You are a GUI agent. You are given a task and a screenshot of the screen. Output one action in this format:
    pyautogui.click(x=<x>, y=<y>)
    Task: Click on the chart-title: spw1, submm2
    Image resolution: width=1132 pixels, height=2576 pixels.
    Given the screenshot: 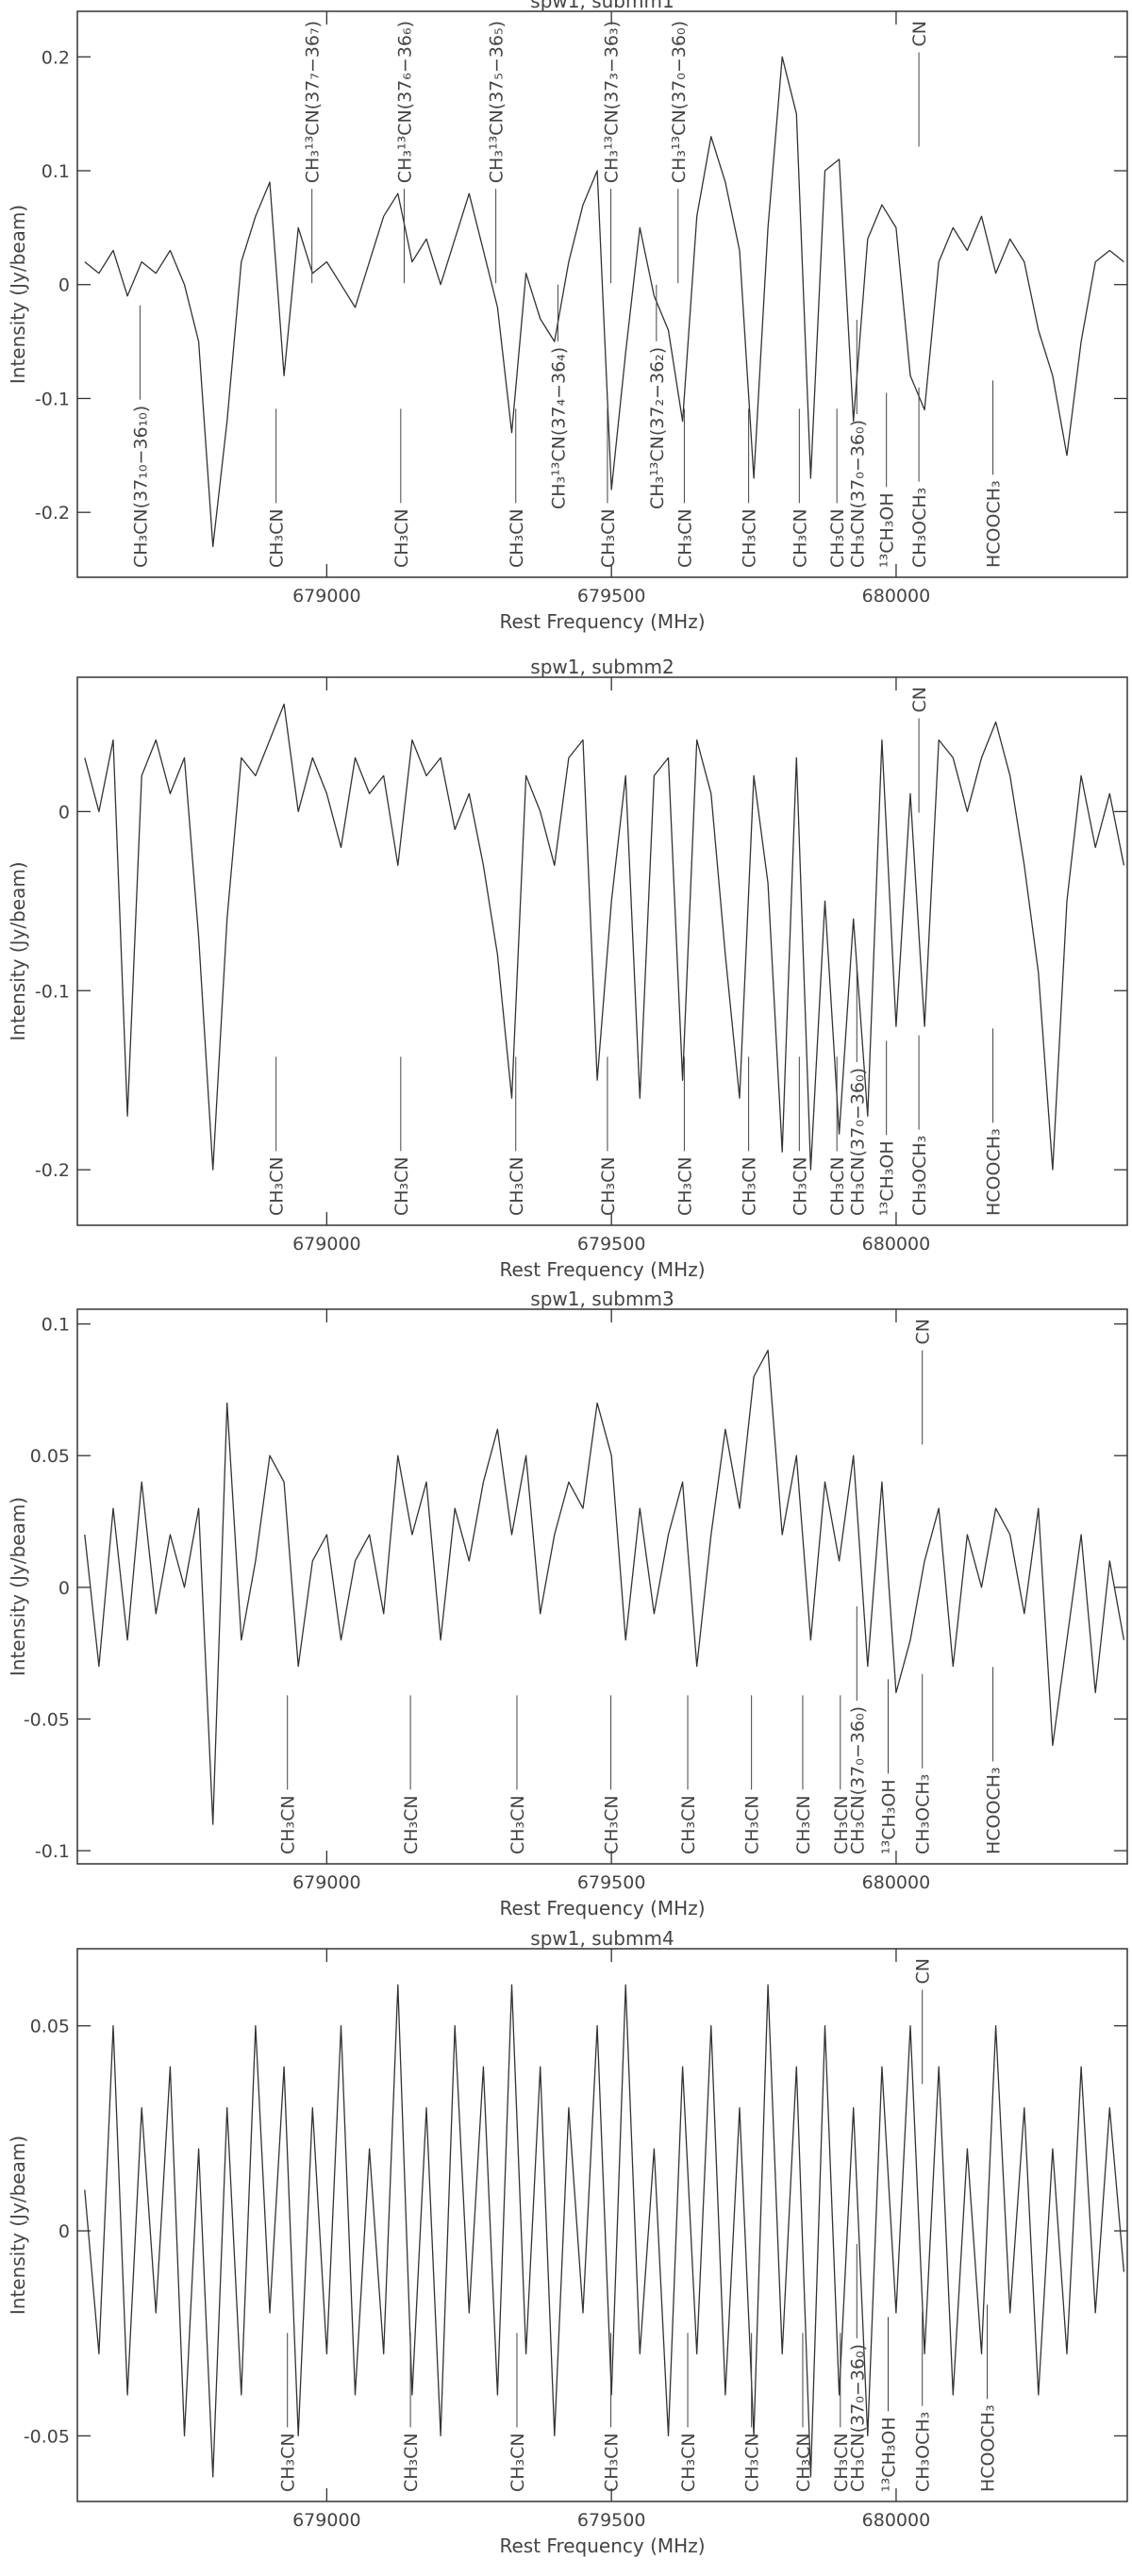 What is the action you would take?
    pyautogui.click(x=602, y=667)
    